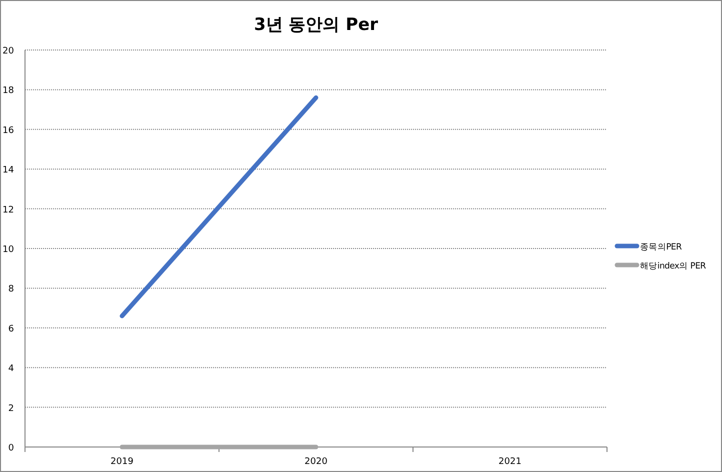 The image size is (722, 472). What do you see at coordinates (316, 25) in the screenshot?
I see `title: 3년 동안의 Per` at bounding box center [316, 25].